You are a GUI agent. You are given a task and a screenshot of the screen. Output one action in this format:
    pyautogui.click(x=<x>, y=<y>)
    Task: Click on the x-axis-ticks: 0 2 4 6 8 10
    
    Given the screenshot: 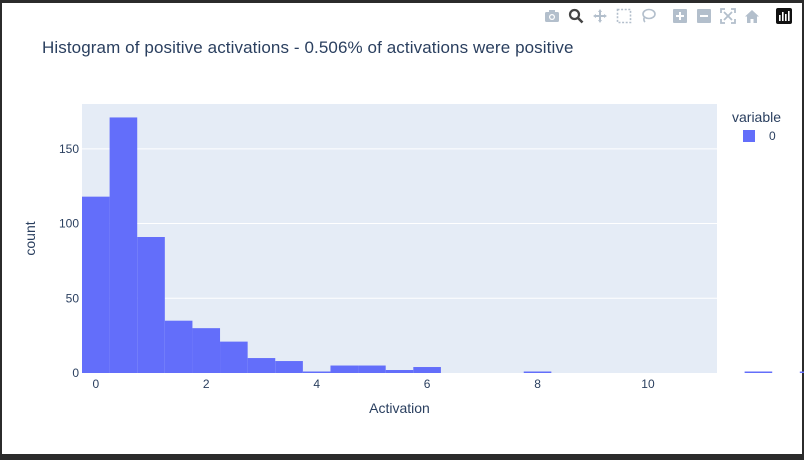 What is the action you would take?
    pyautogui.click(x=373, y=384)
    